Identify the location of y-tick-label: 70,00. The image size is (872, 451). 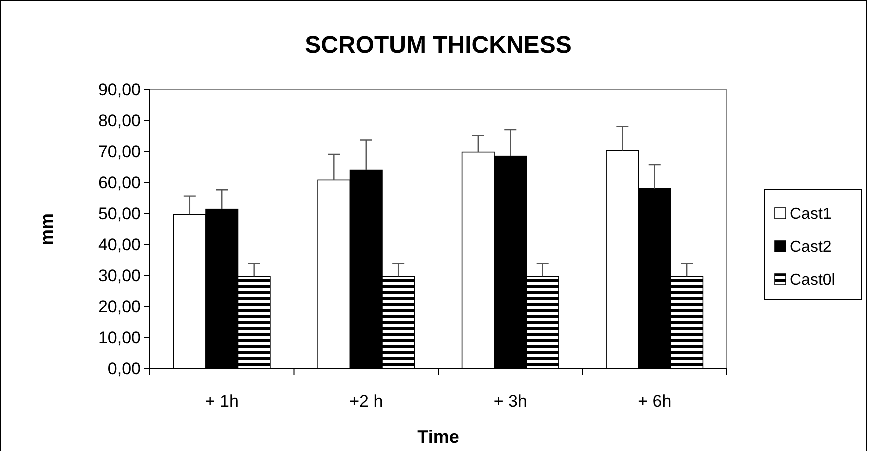
(119, 152).